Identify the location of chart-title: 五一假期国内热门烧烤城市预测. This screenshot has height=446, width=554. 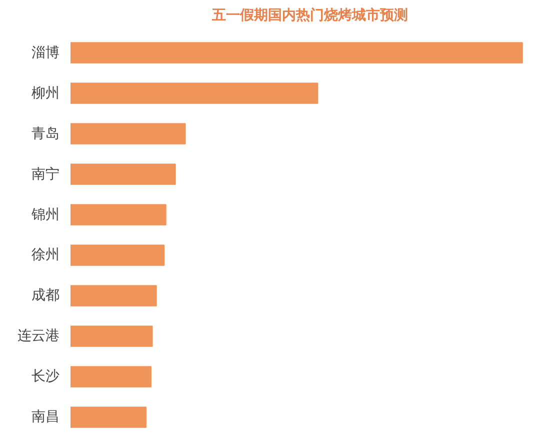
(309, 15).